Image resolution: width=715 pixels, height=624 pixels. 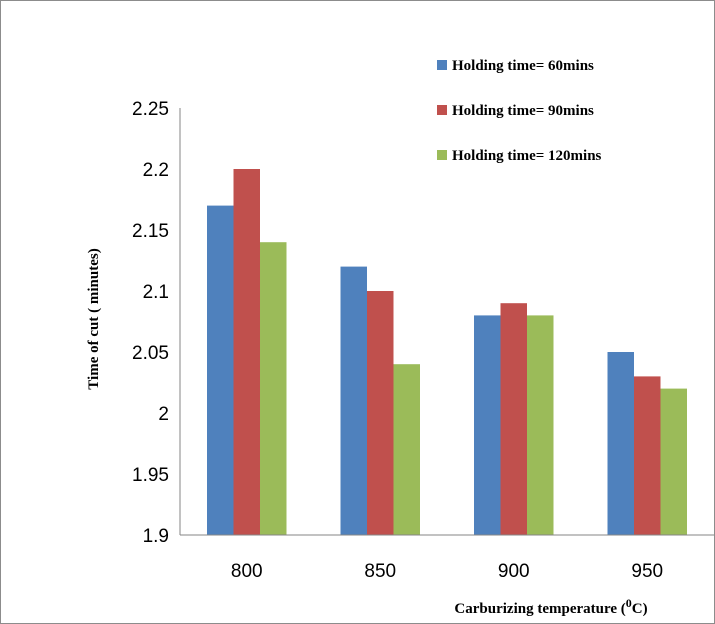 What do you see at coordinates (94, 318) in the screenshot?
I see `y-axis-title: Time of cut ( minutes)` at bounding box center [94, 318].